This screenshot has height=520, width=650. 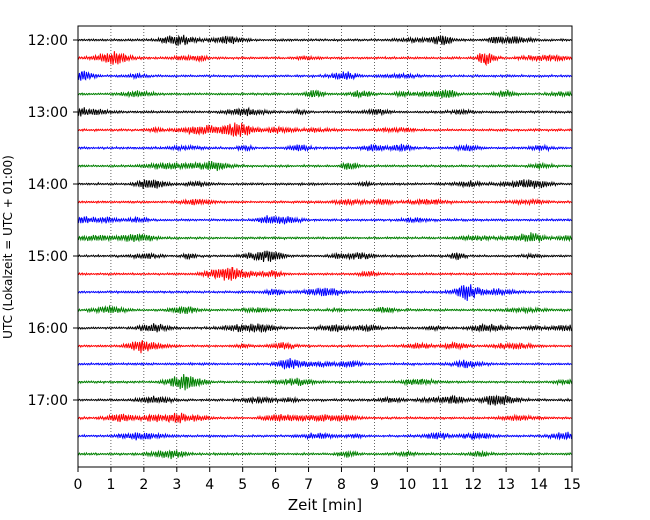 What do you see at coordinates (407, 485) in the screenshot?
I see `x-tick-label-10: 10` at bounding box center [407, 485].